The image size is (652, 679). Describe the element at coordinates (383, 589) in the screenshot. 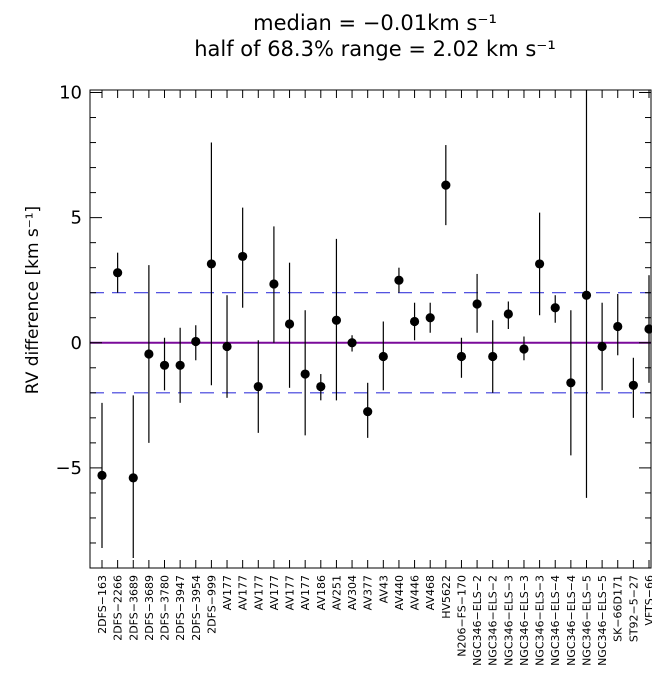

I see `x-category-label: AV43` at that location.